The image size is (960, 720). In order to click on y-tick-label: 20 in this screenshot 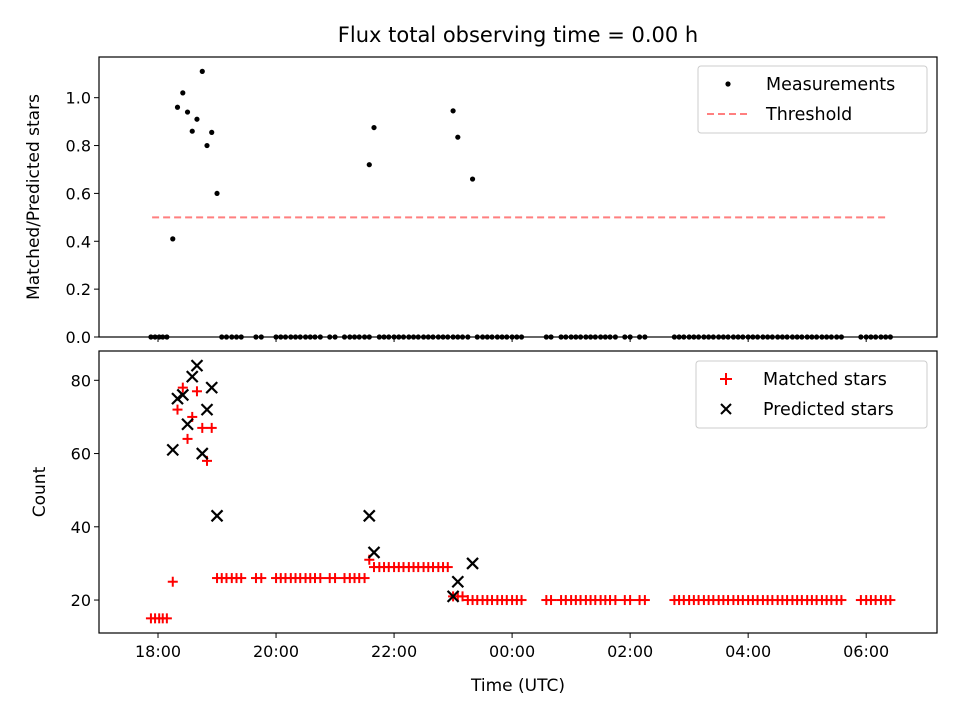, I will do `click(81, 600)`.